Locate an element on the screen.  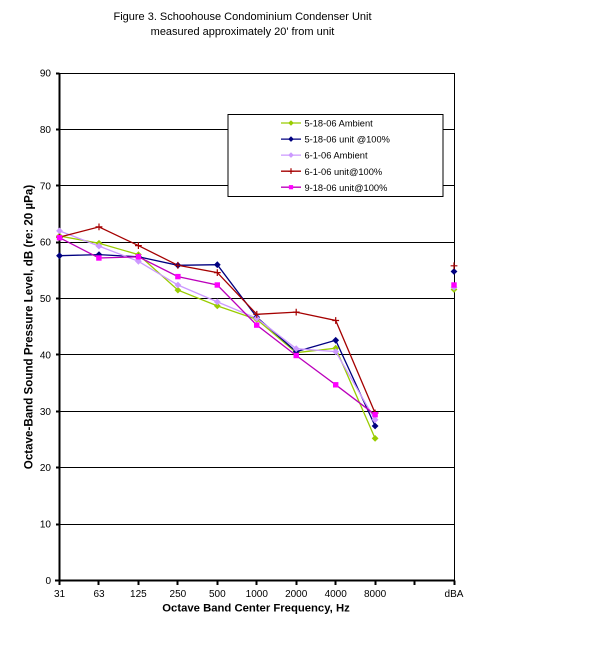
svg-text: 20 is located at coordinates (46, 468).